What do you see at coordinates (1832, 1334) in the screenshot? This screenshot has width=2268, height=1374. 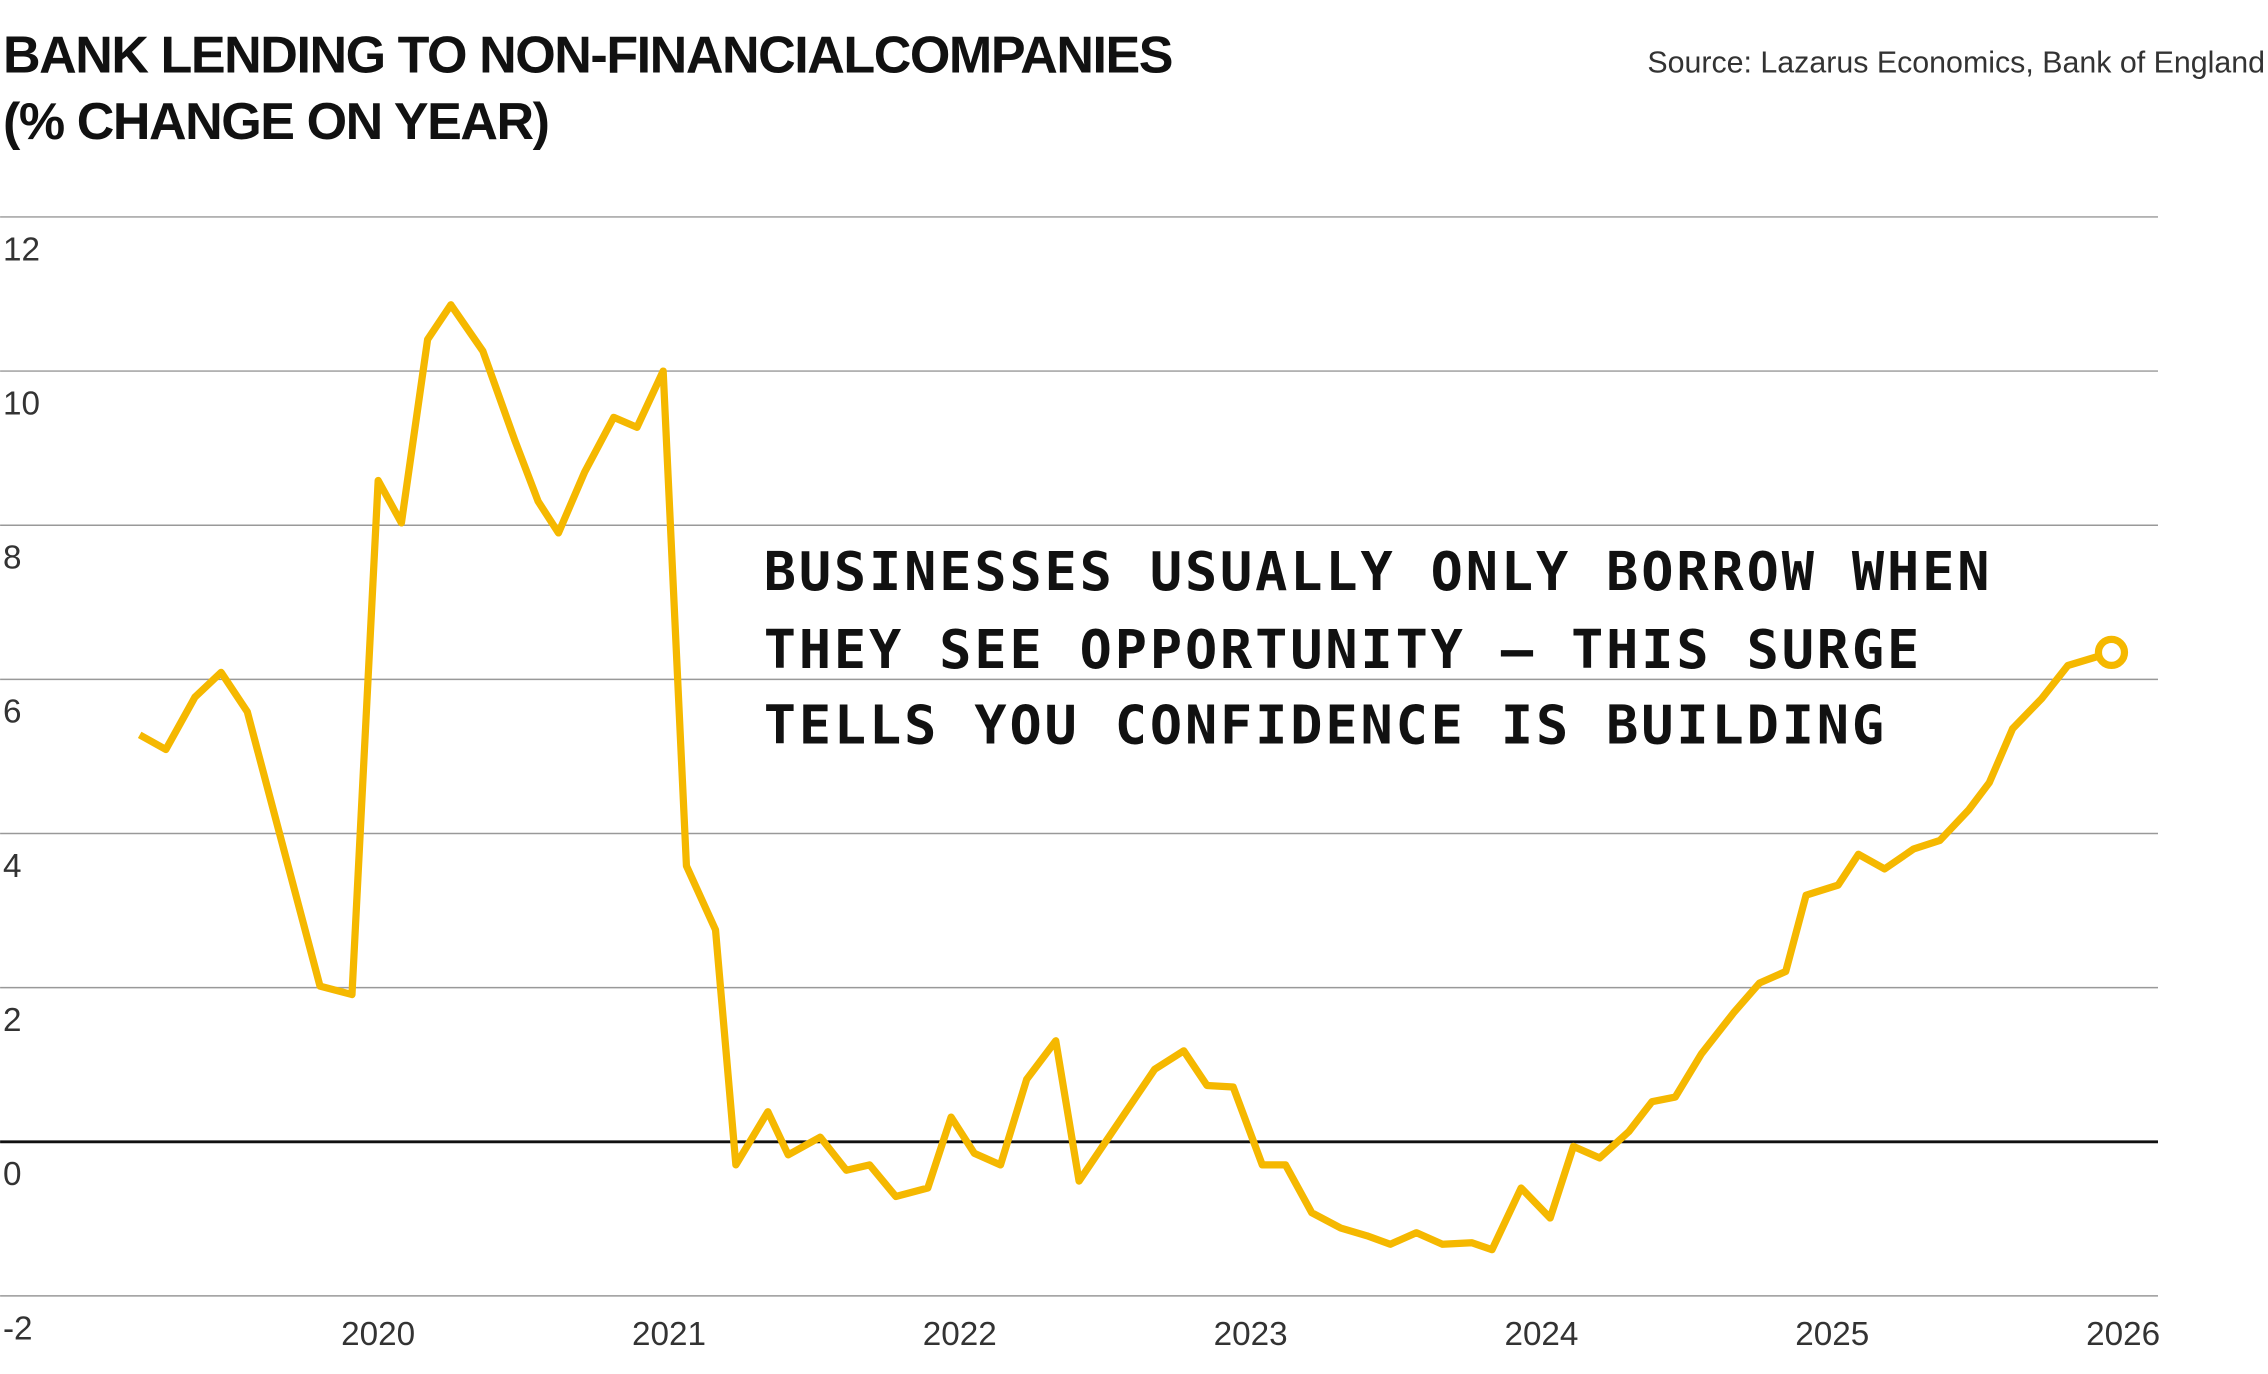 I see `x-tick-label: 2025` at bounding box center [1832, 1334].